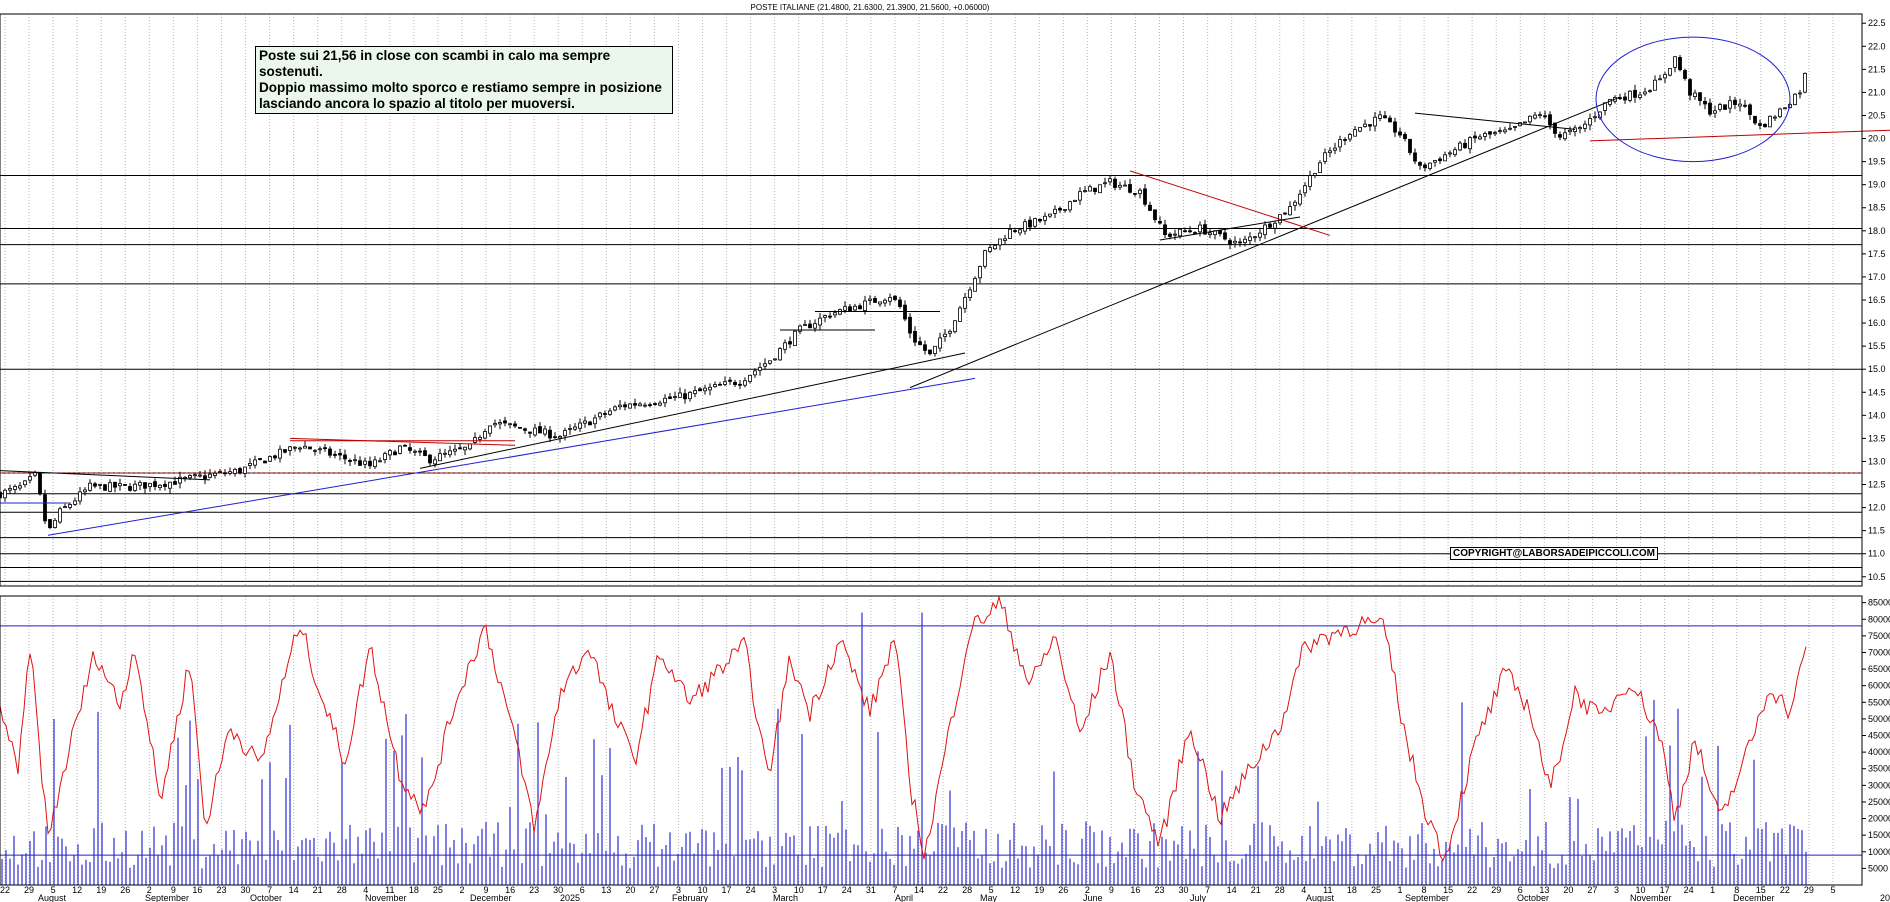 This screenshot has width=1890, height=902. I want to click on triangle-top, so click(1495, 121).